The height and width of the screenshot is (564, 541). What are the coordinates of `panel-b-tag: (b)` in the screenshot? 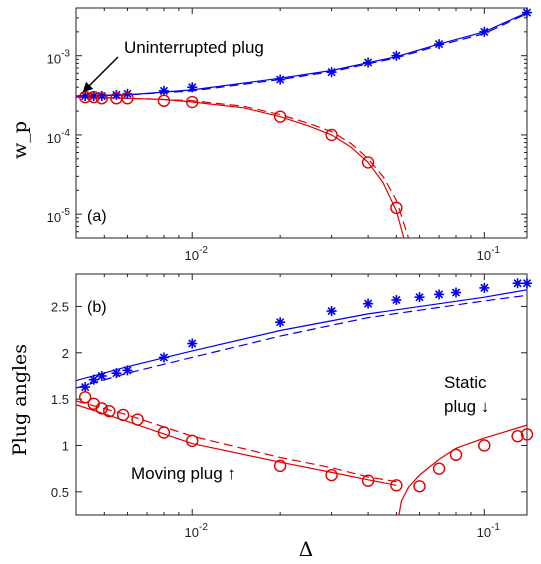 It's located at (97, 307).